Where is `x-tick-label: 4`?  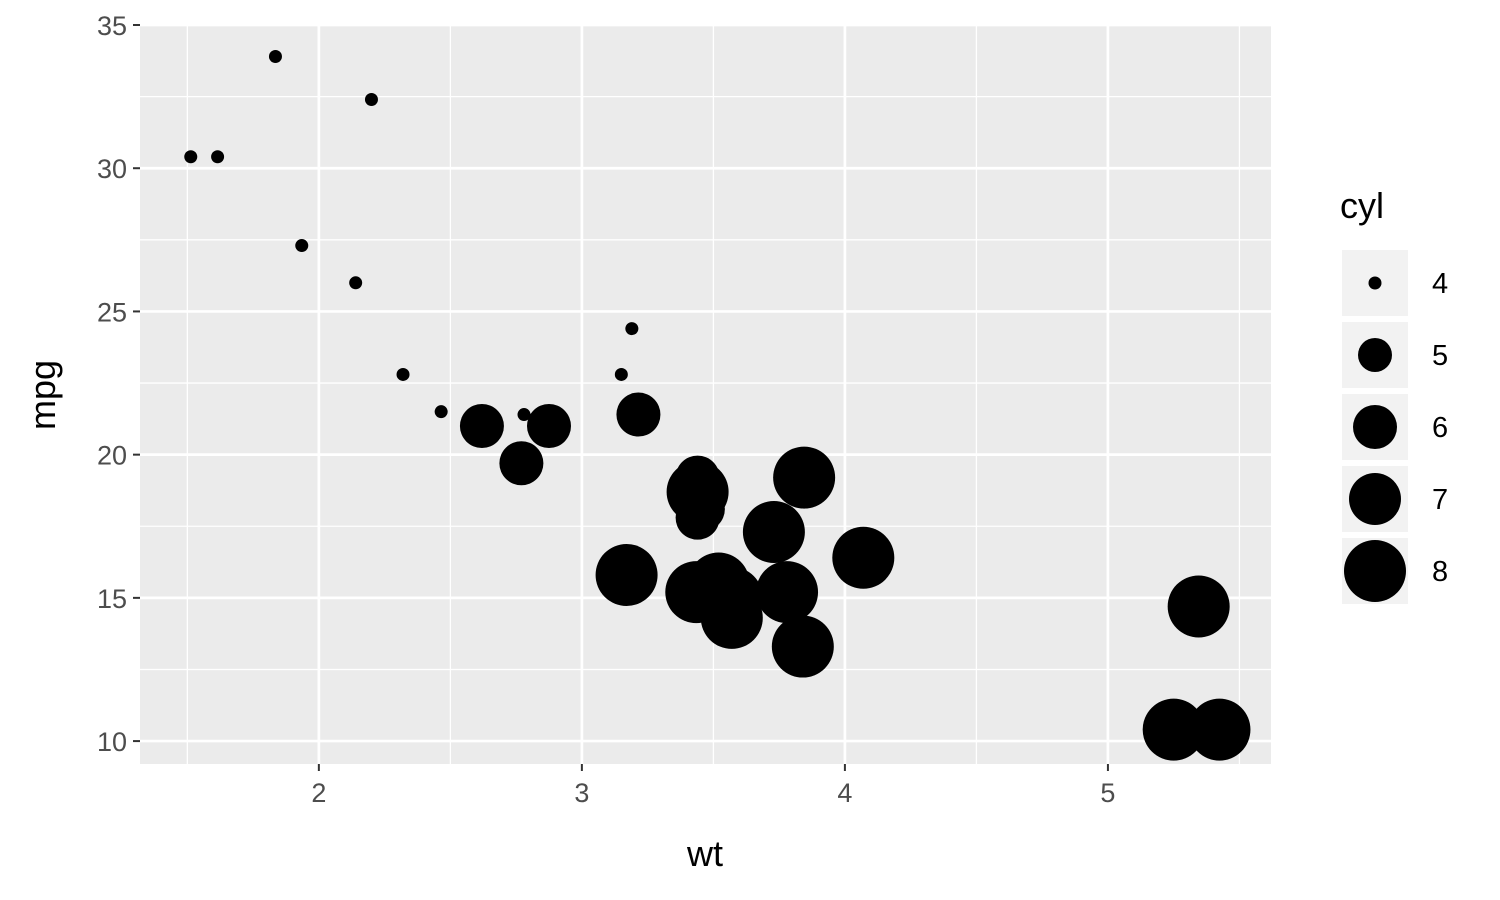 x-tick-label: 4 is located at coordinates (844, 793).